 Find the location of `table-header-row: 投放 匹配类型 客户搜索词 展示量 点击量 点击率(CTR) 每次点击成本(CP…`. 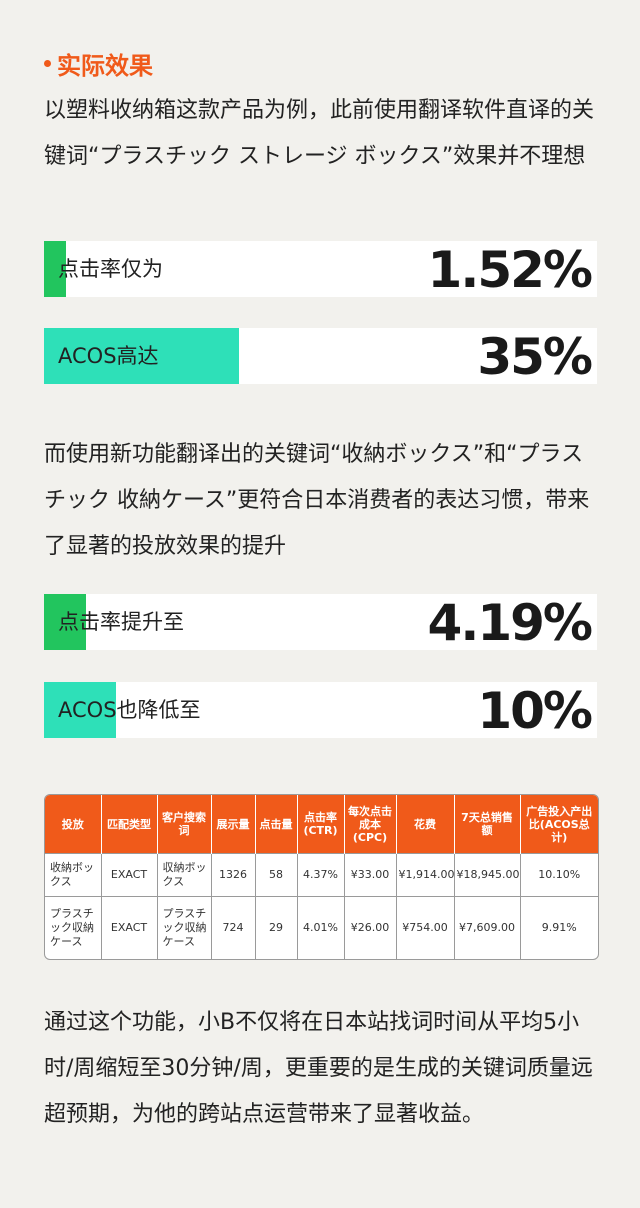

table-header-row: 投放 匹配类型 客户搜索词 展示量 点击量 点击率(CTR) 每次点击成本(CP… is located at coordinates (321, 824).